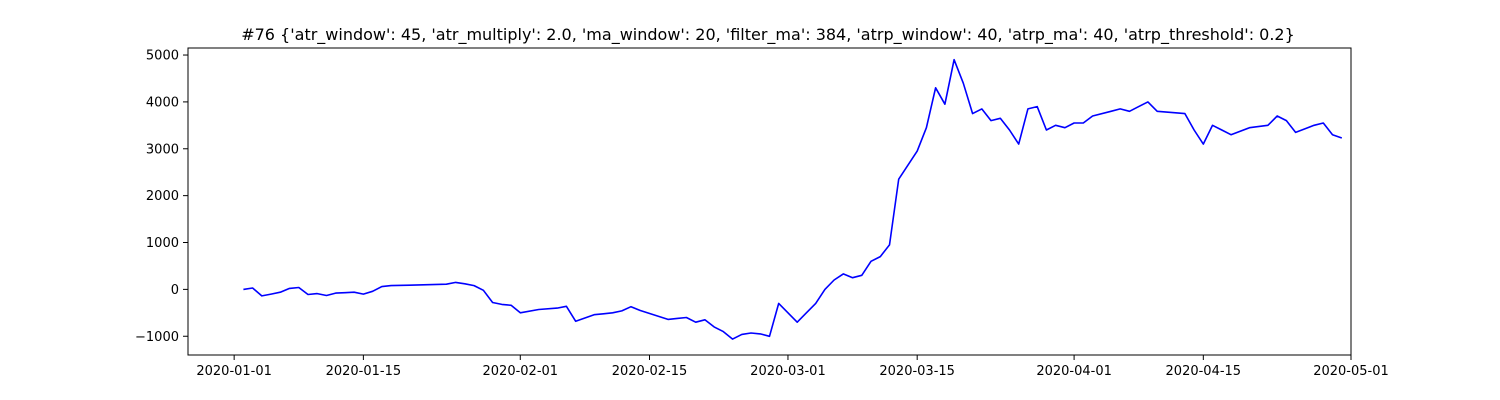 This screenshot has height=400, width=1500. I want to click on y-tick-label: 3000, so click(162, 149).